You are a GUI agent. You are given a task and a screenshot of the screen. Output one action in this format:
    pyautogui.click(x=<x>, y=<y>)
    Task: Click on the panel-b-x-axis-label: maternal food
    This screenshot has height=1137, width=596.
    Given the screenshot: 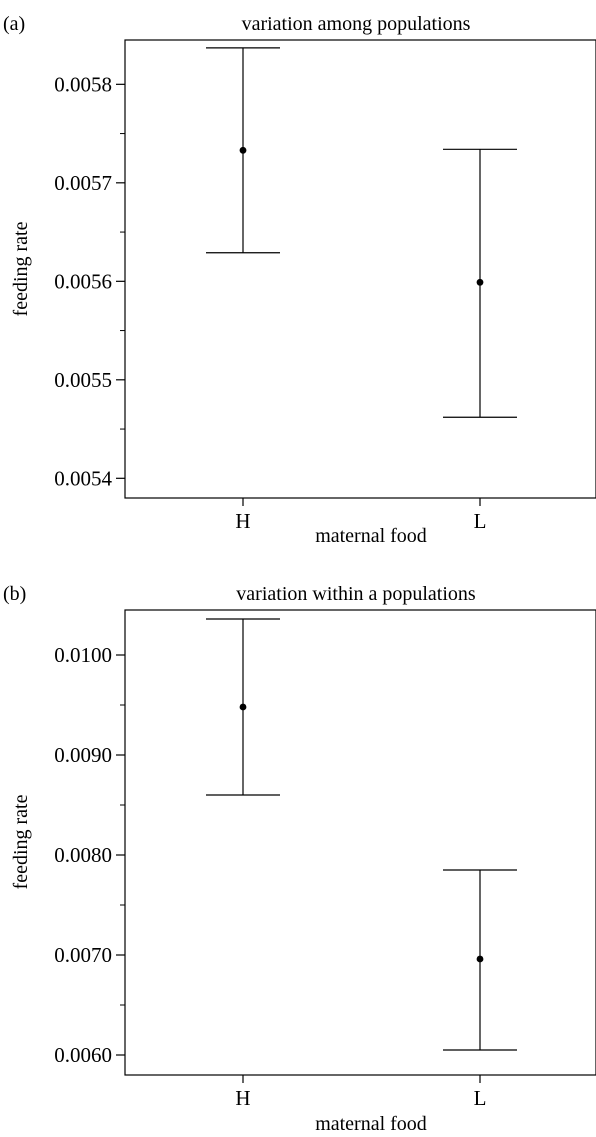 What is the action you would take?
    pyautogui.click(x=371, y=1124)
    